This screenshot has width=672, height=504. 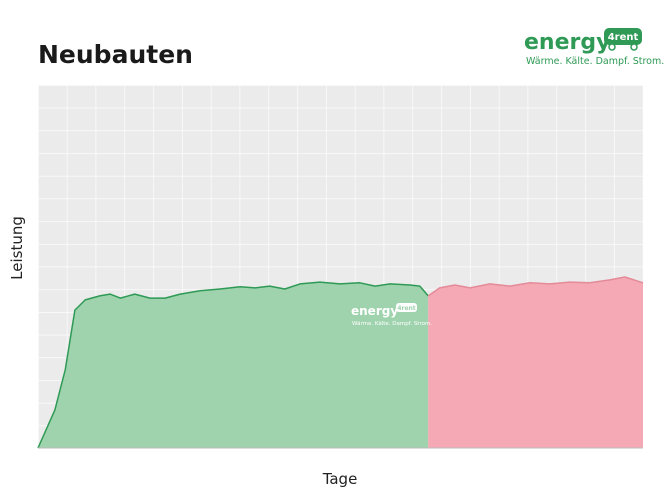 I want to click on logo-tagline: Wärme. Kälte. Dampf. Strom., so click(x=595, y=61).